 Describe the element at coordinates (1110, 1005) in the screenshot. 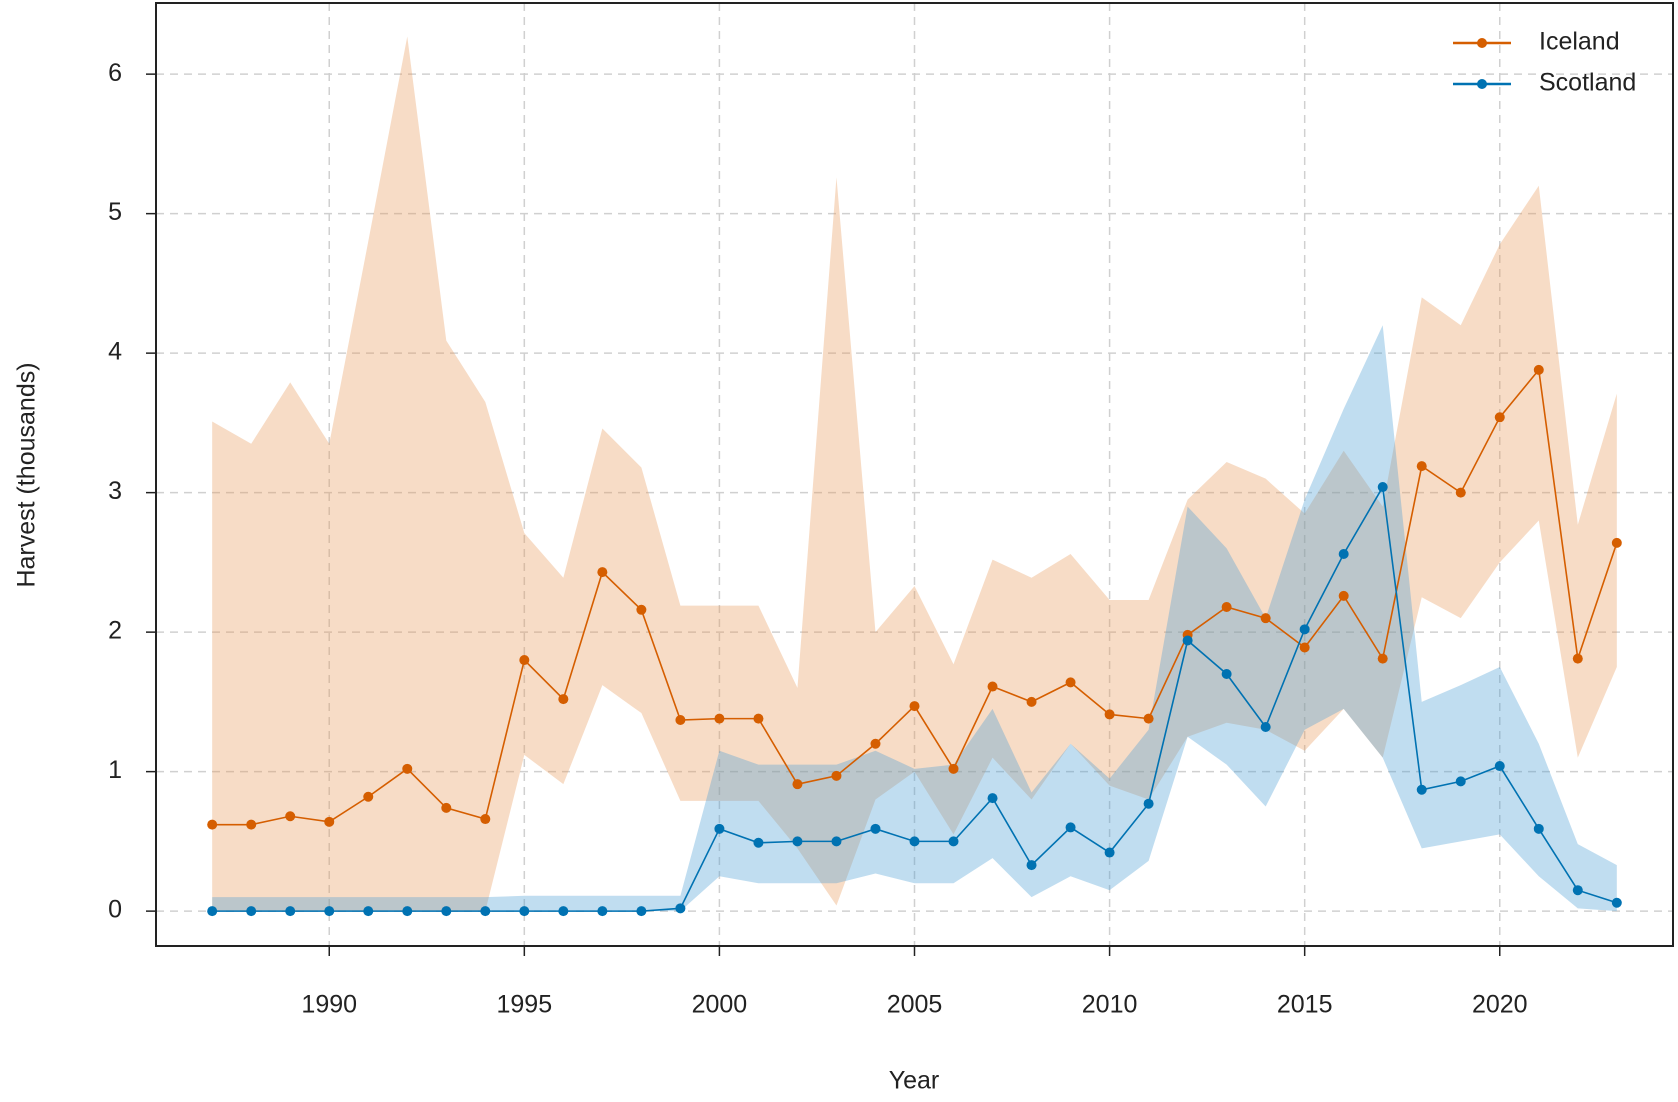

I see `x-tick-label: 2010` at that location.